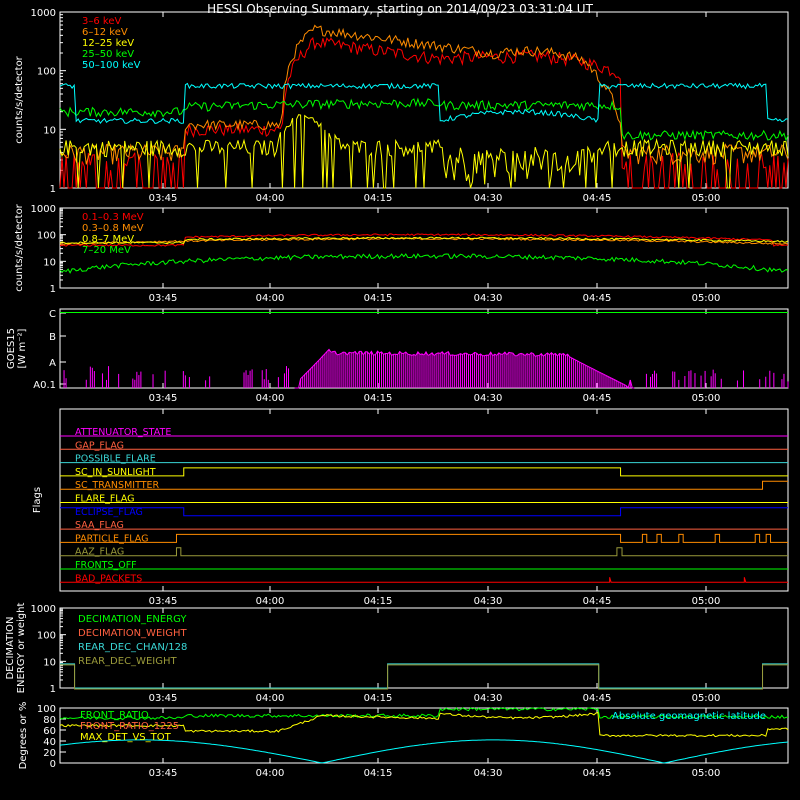  What do you see at coordinates (49, 662) in the screenshot?
I see `decimation-ytick-label: 10` at bounding box center [49, 662].